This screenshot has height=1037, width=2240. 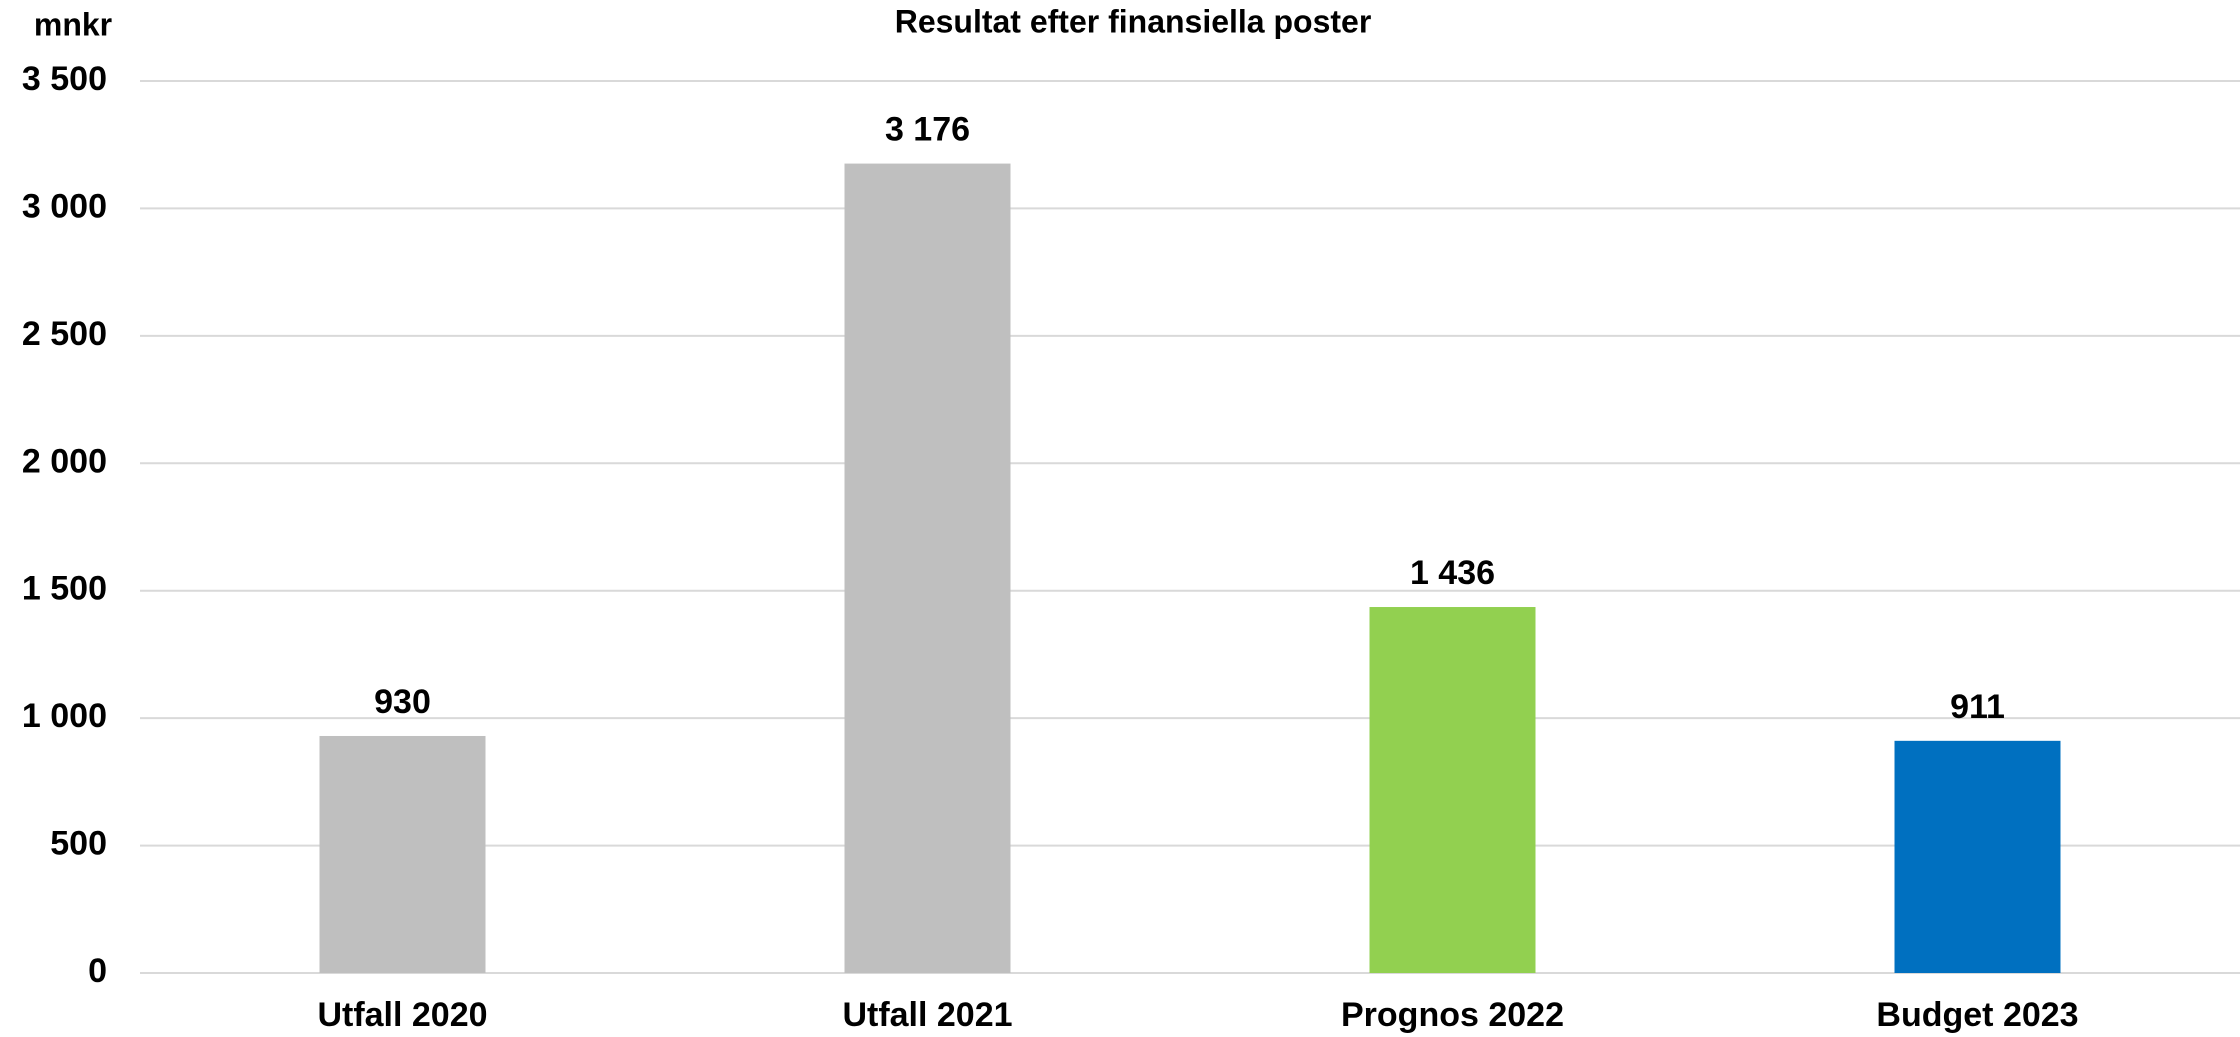 I want to click on data-label: 911, so click(x=1977, y=707).